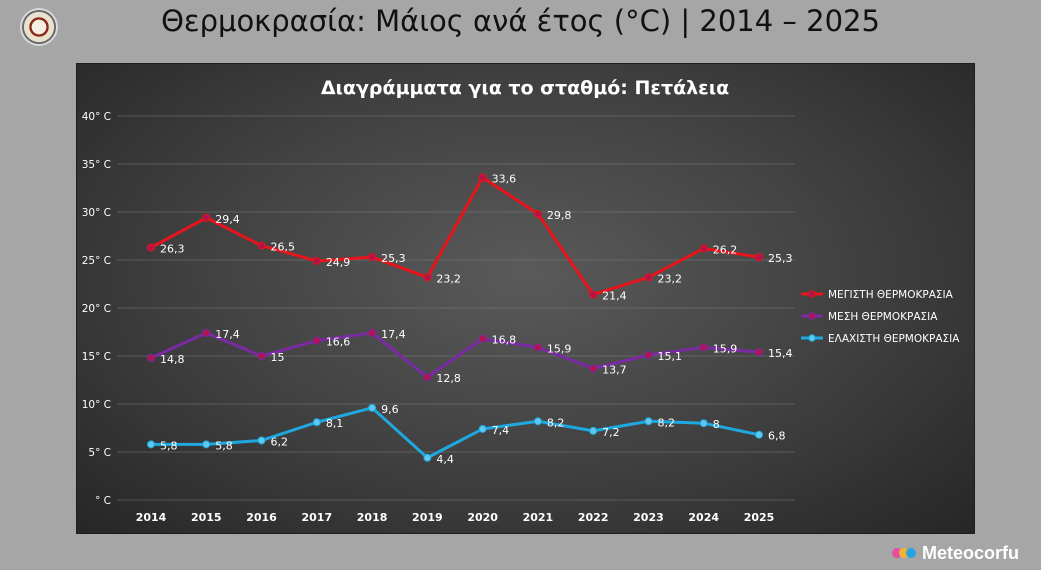 Image resolution: width=1041 pixels, height=570 pixels. Describe the element at coordinates (904, 553) in the screenshot. I see `brand-logo-icon` at that location.